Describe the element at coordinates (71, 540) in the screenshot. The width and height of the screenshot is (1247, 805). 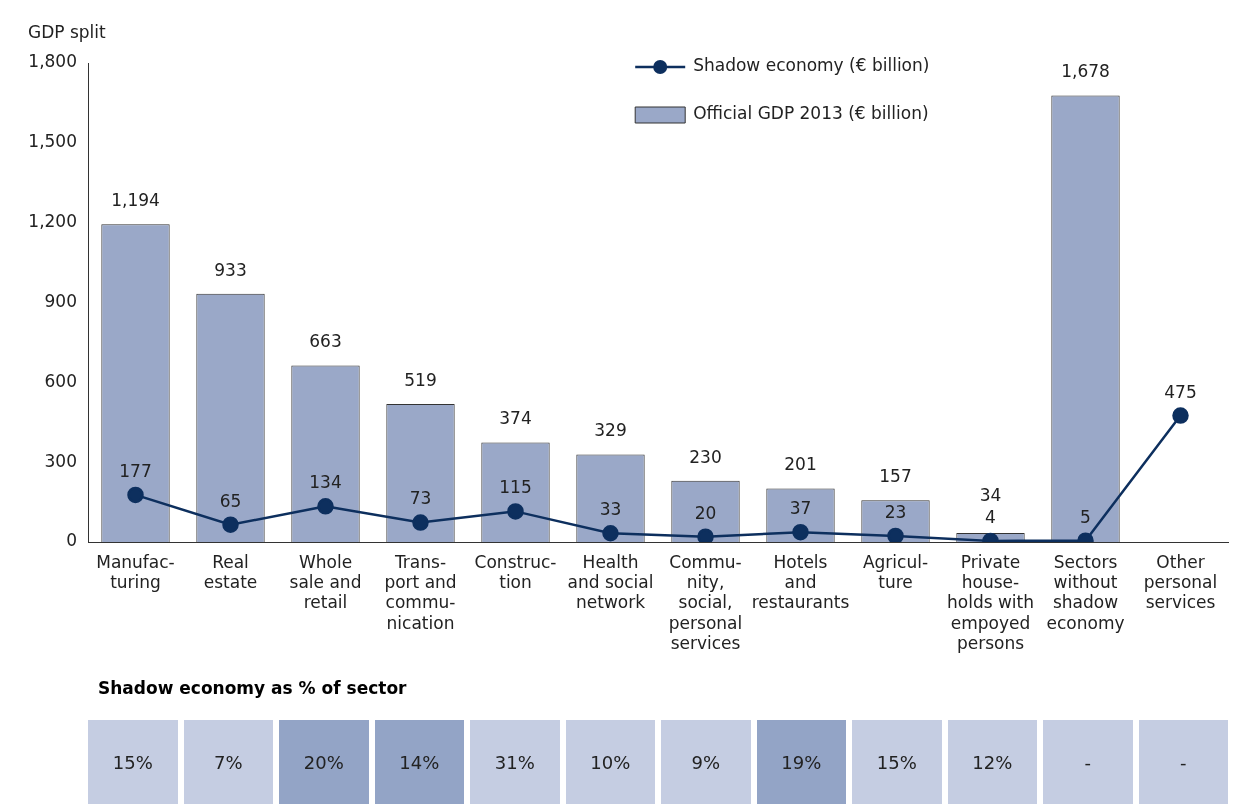
I see `y-tick-label: 0` at that location.